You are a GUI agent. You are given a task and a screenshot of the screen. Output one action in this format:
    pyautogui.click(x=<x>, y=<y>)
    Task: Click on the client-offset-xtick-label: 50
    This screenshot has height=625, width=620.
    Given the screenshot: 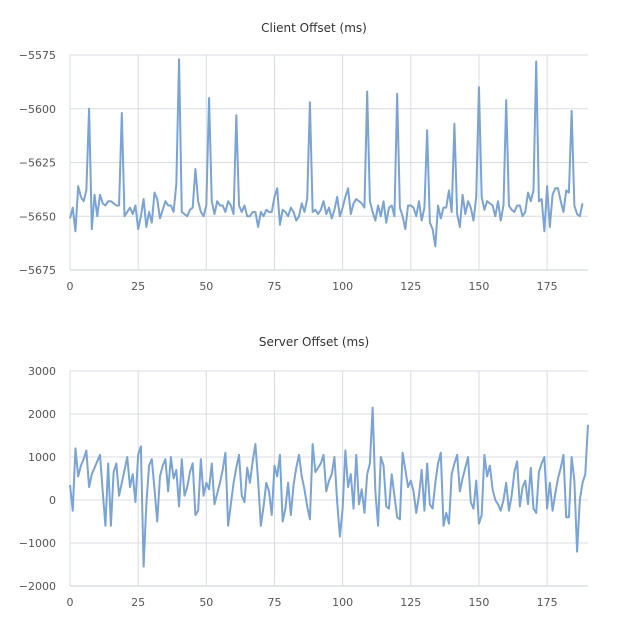 What is the action you would take?
    pyautogui.click(x=206, y=286)
    